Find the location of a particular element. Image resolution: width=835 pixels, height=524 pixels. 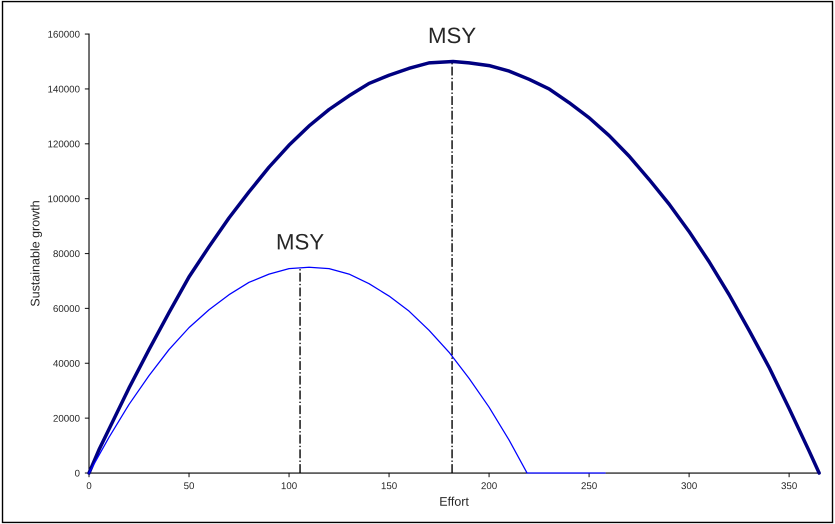

x-tick-label: 150 is located at coordinates (389, 486).